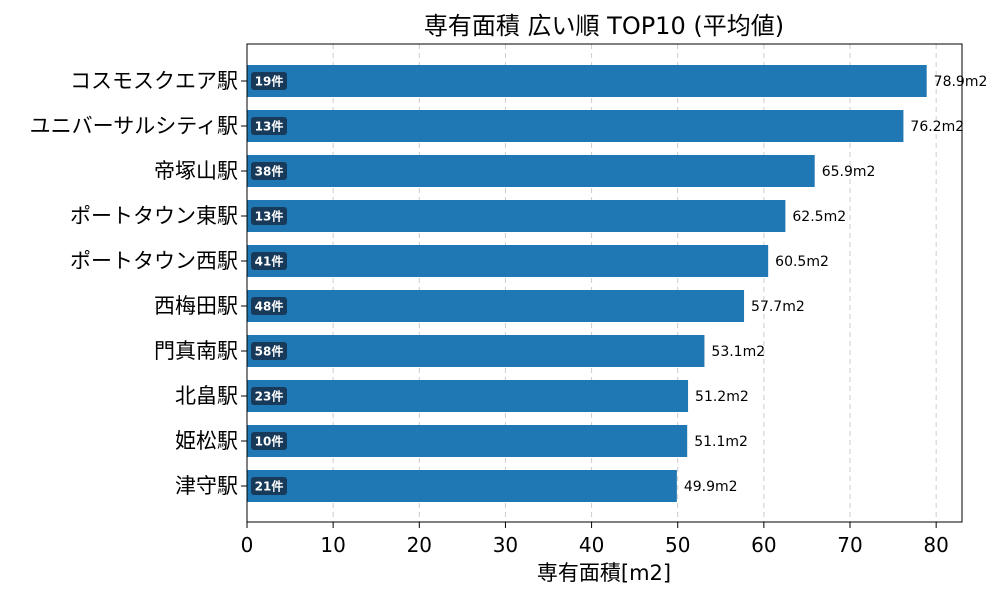 The width and height of the screenshot is (1000, 600). I want to click on value-label: 78.9m2, so click(961, 82).